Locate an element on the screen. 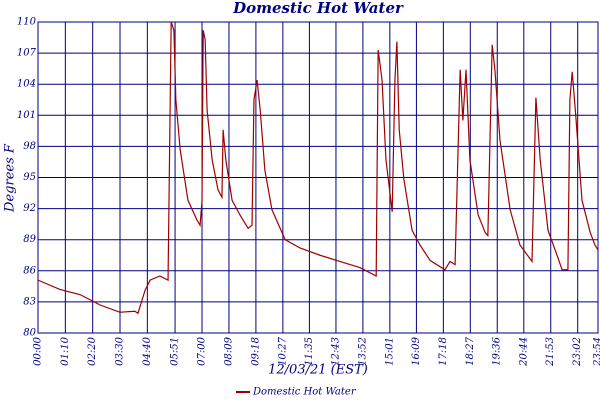  y-tick-label: 101 is located at coordinates (26, 115).